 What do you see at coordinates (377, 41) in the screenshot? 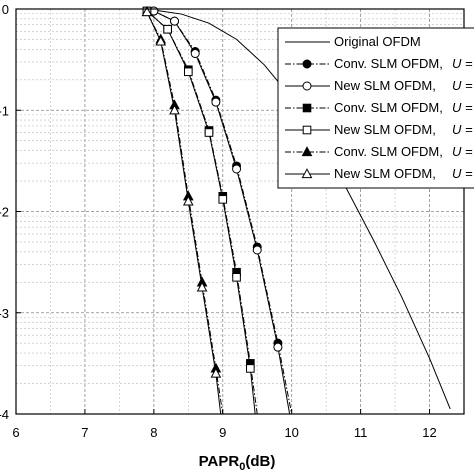
I see `legend-label: Original OFDM` at bounding box center [377, 41].